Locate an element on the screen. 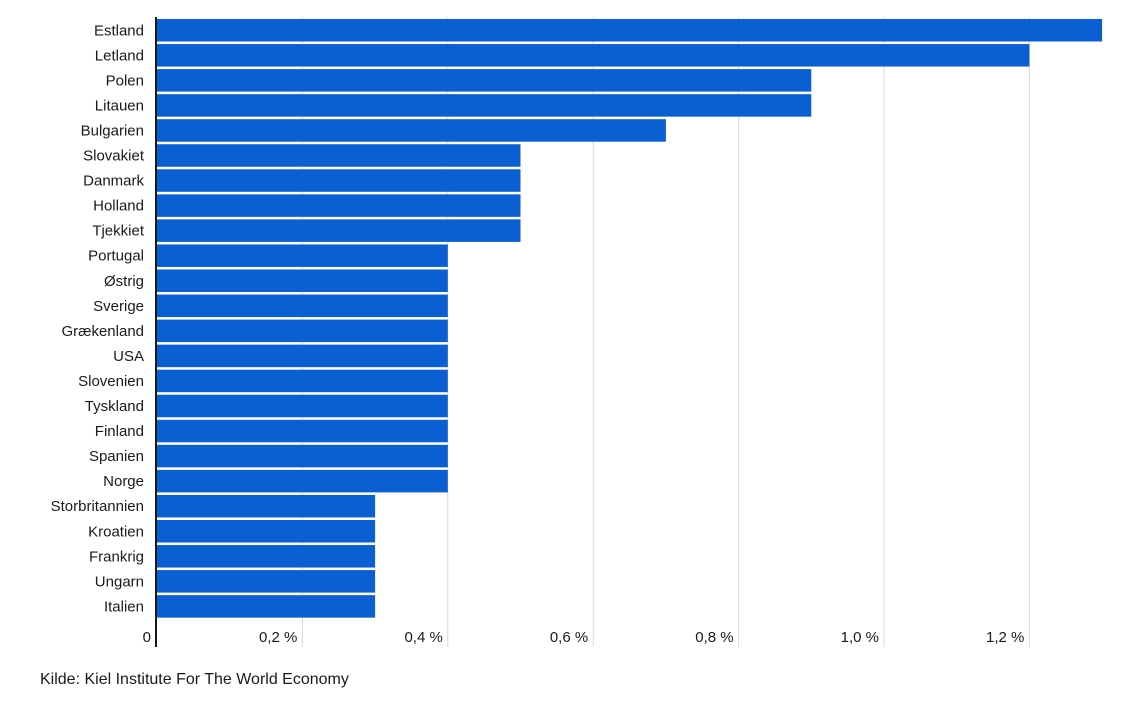 This screenshot has width=1126, height=715. category-label: Kroatien is located at coordinates (116, 531).